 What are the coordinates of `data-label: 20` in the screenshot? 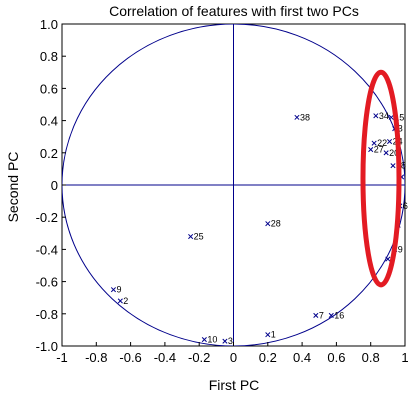 It's located at (394, 153).